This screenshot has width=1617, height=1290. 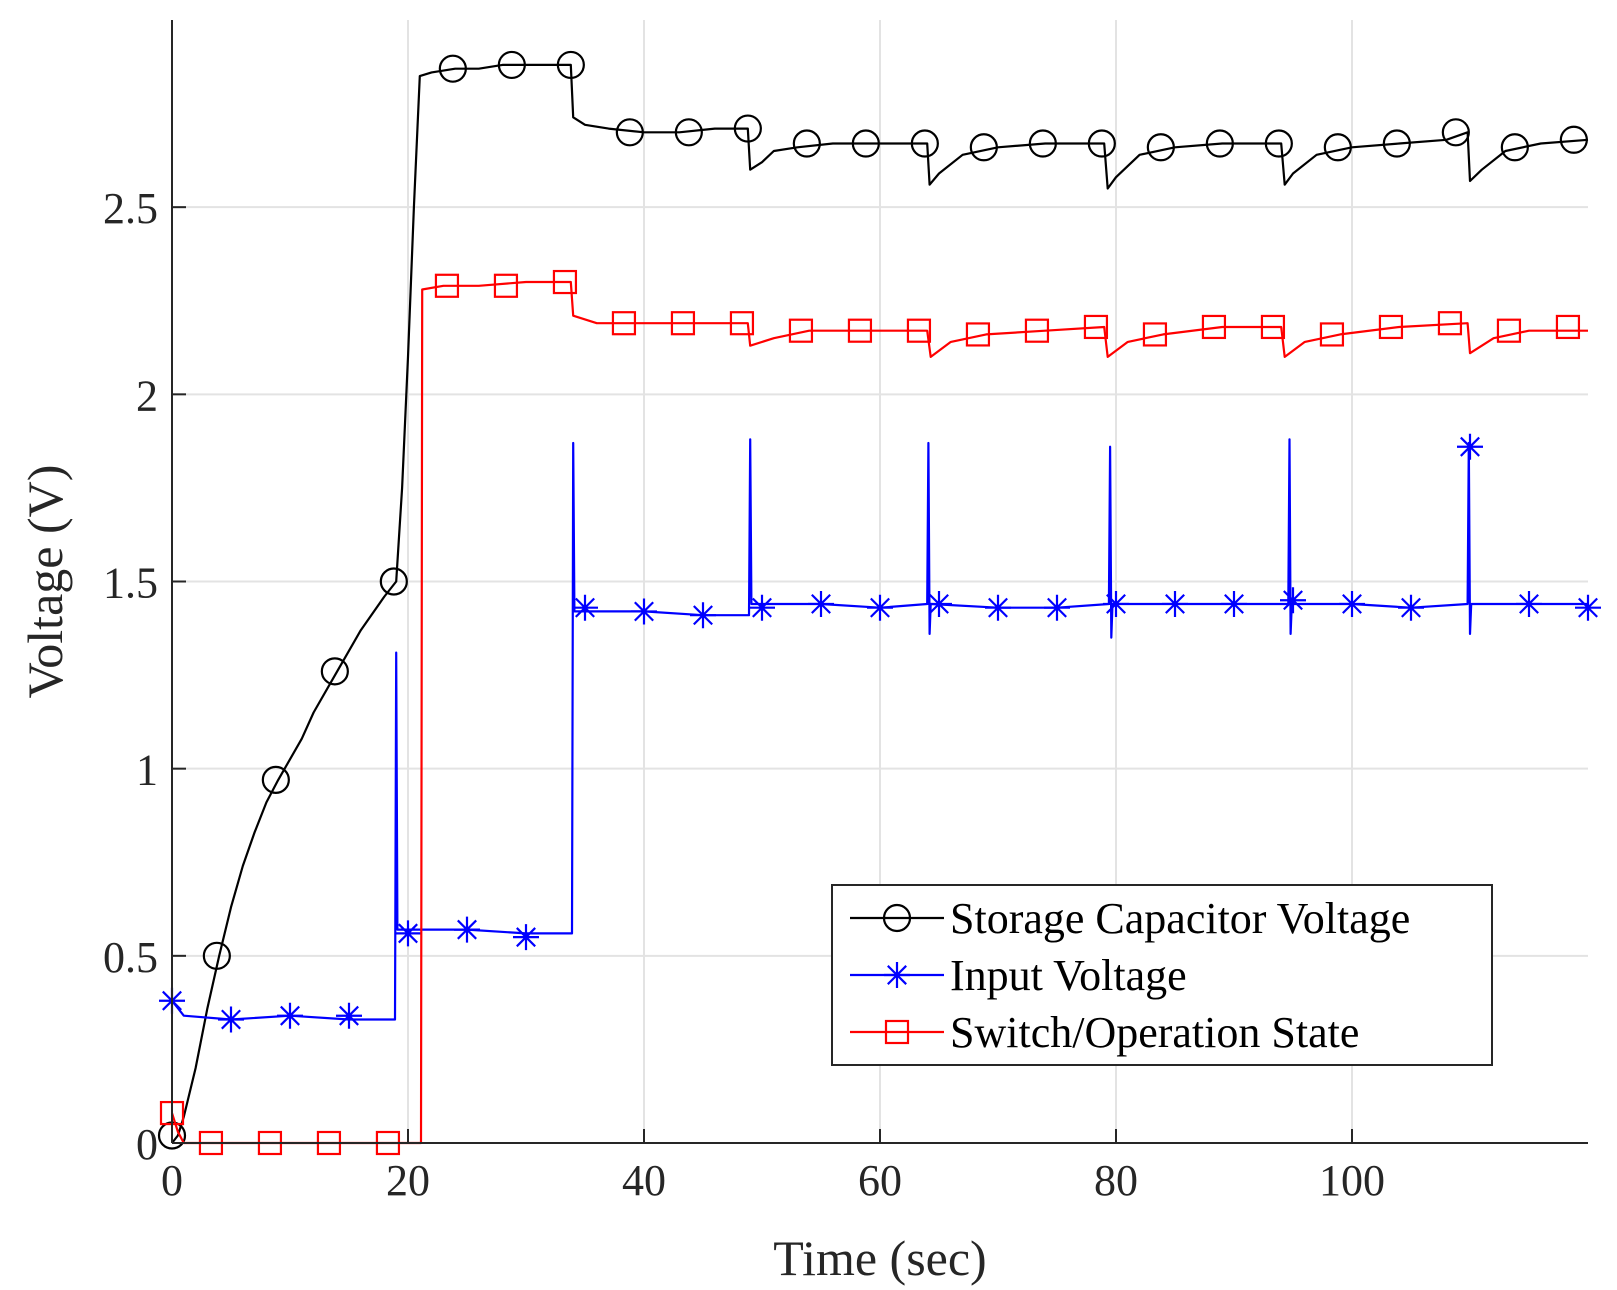 I want to click on legend-label: Input Voltage, so click(x=1068, y=975).